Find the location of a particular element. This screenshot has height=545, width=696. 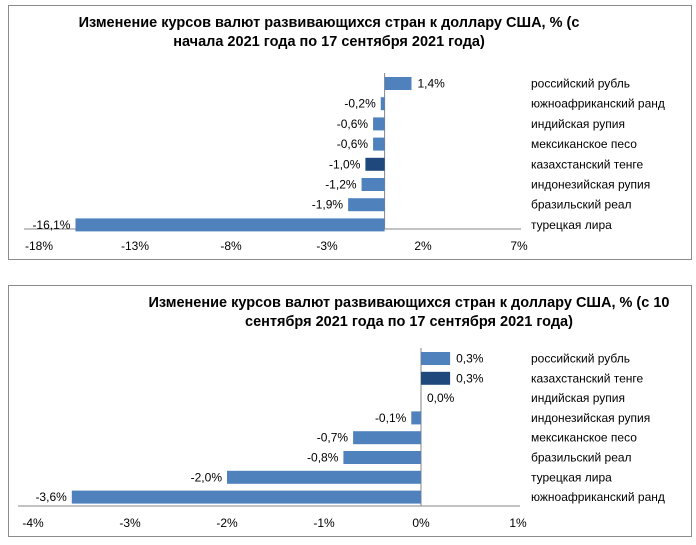

data-label: -1,2% is located at coordinates (341, 185).